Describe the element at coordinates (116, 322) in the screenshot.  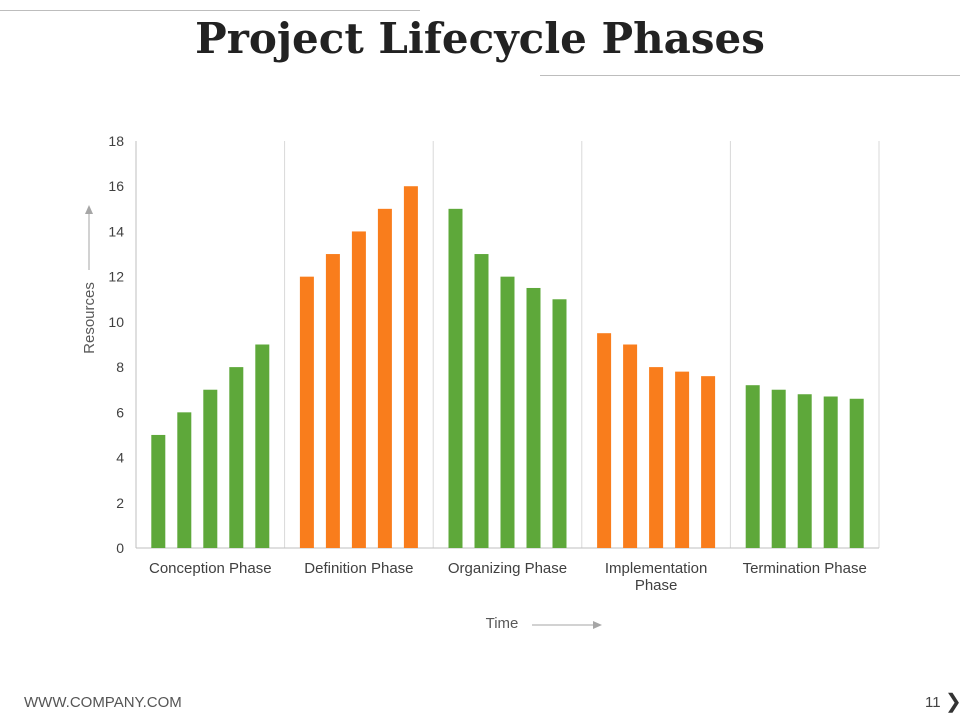
I see `y-tick-label: 10` at that location.